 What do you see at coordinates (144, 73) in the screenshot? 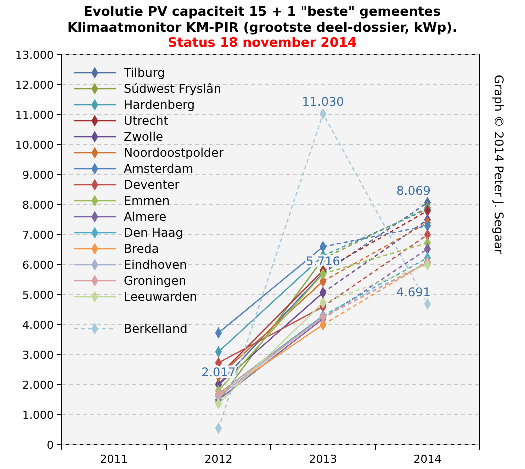
I see `legend-label: Tilburg` at bounding box center [144, 73].